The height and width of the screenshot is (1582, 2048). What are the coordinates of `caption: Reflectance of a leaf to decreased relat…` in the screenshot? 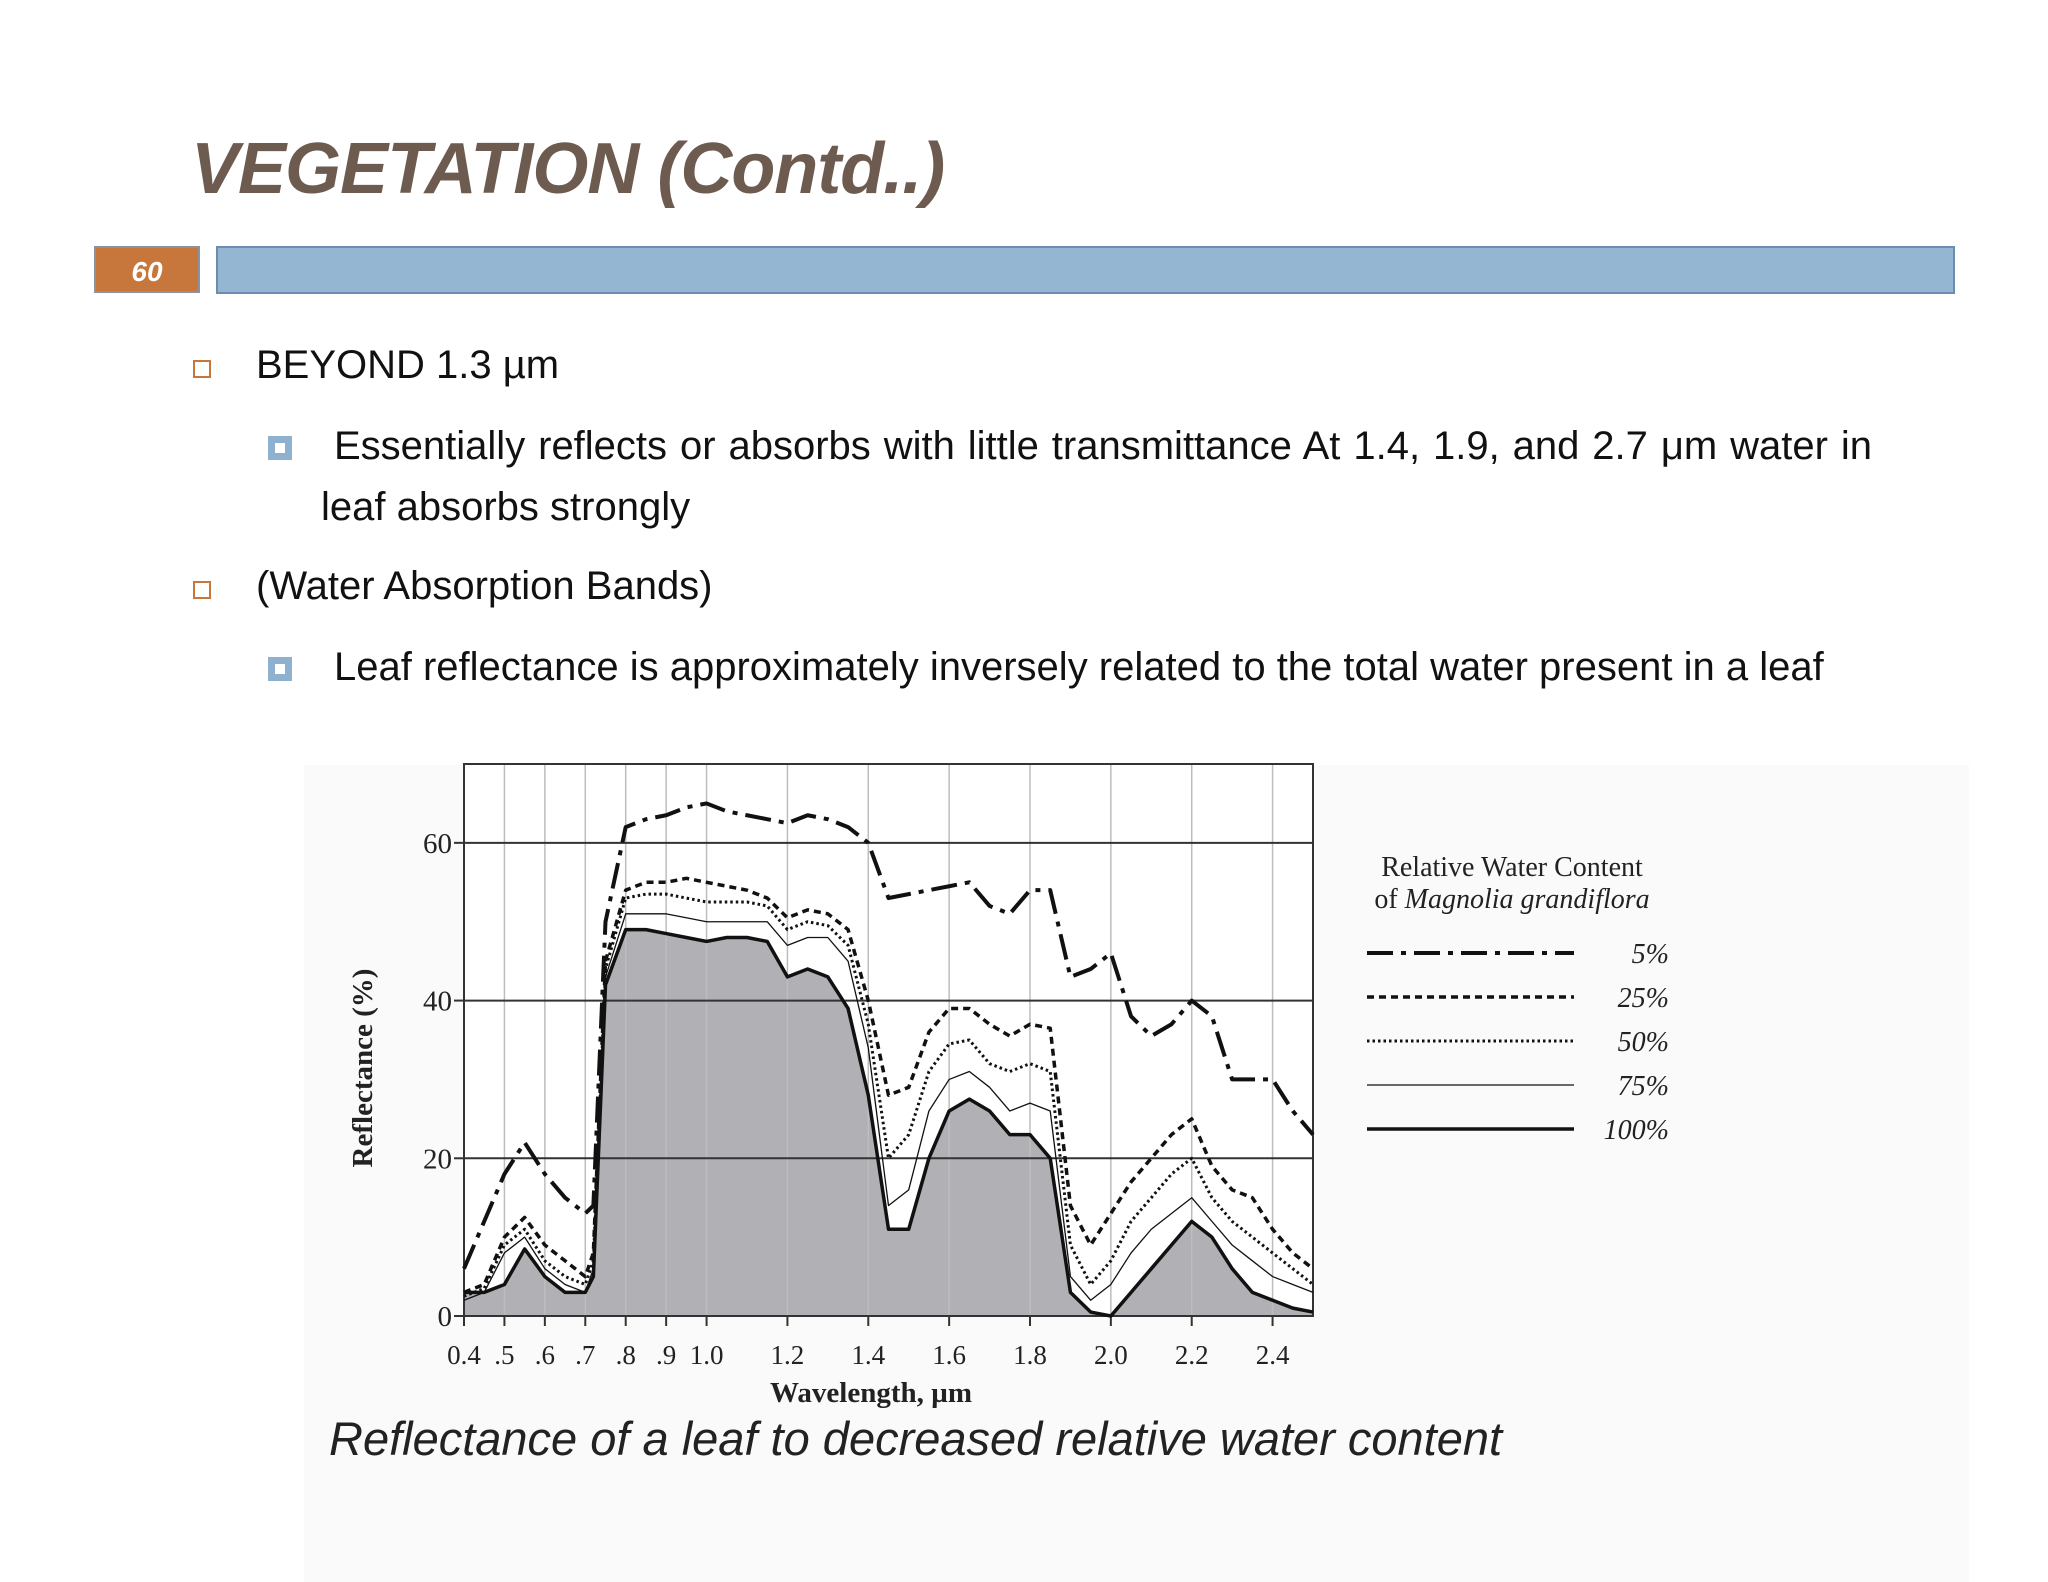 It's located at (916, 1438).